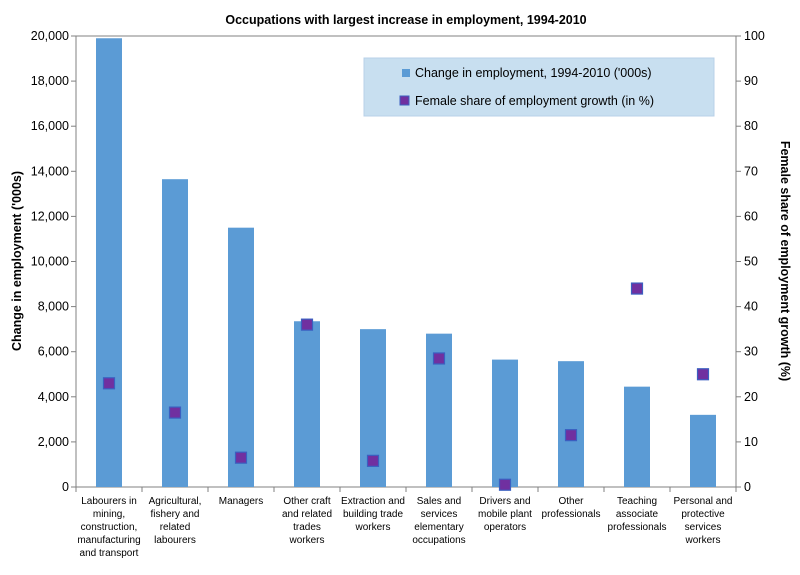 The image size is (800, 575). What do you see at coordinates (307, 527) in the screenshot?
I see `x-tick-label-line: trades` at bounding box center [307, 527].